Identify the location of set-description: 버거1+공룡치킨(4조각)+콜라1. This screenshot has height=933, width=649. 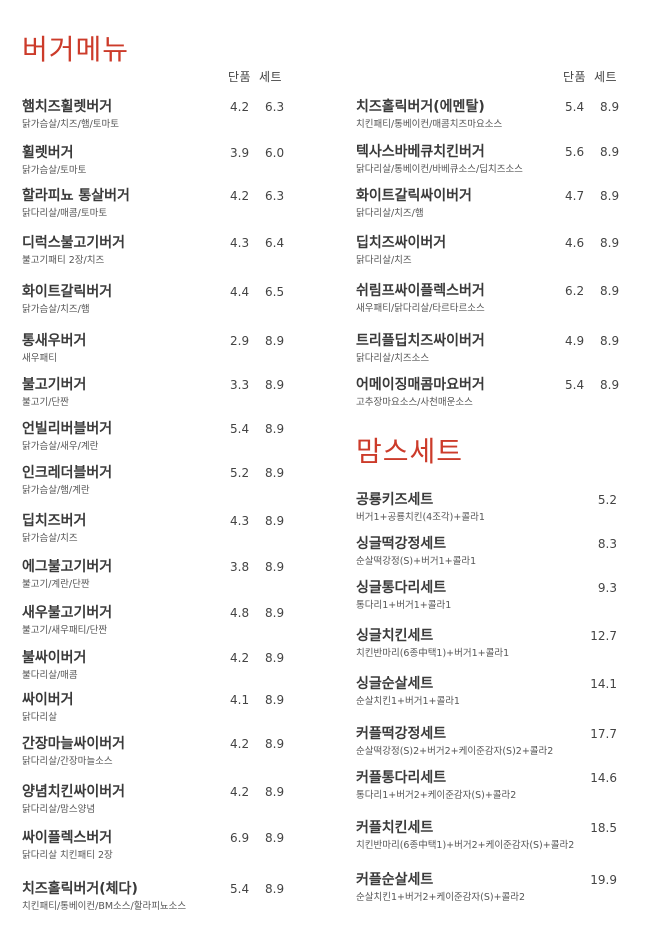
(420, 517).